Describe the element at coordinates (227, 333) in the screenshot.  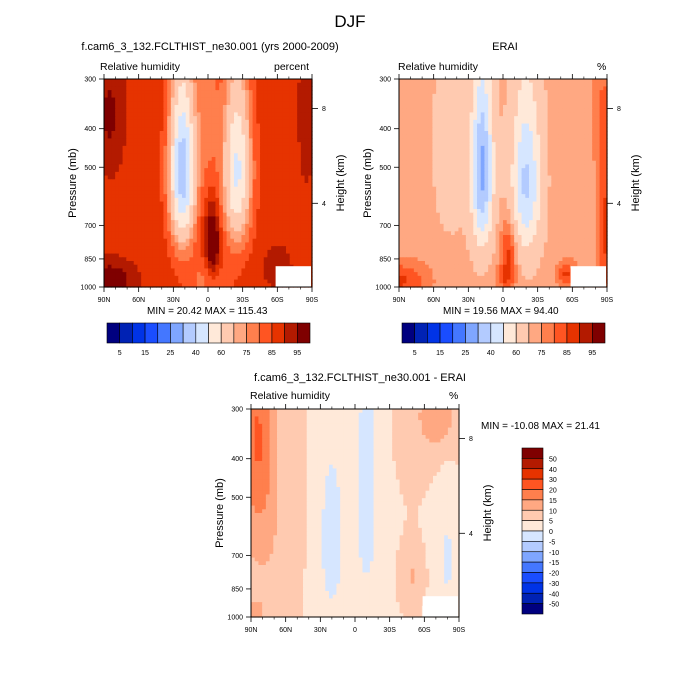
I see `colorbar-box` at that location.